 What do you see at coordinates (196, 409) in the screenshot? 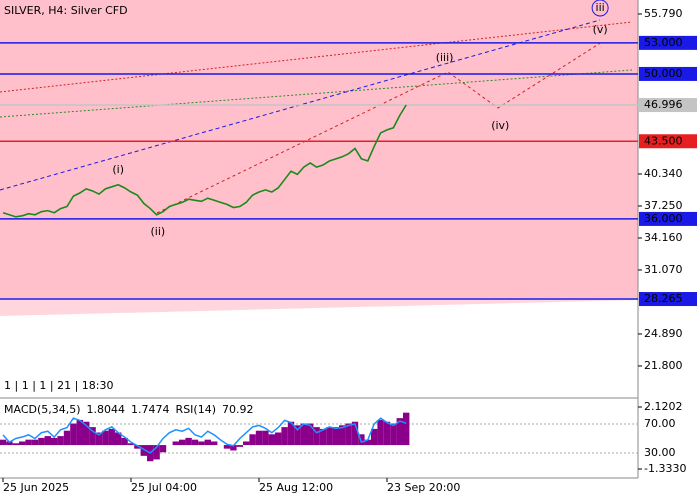
I see `readout-item: RSI(14)` at bounding box center [196, 409].